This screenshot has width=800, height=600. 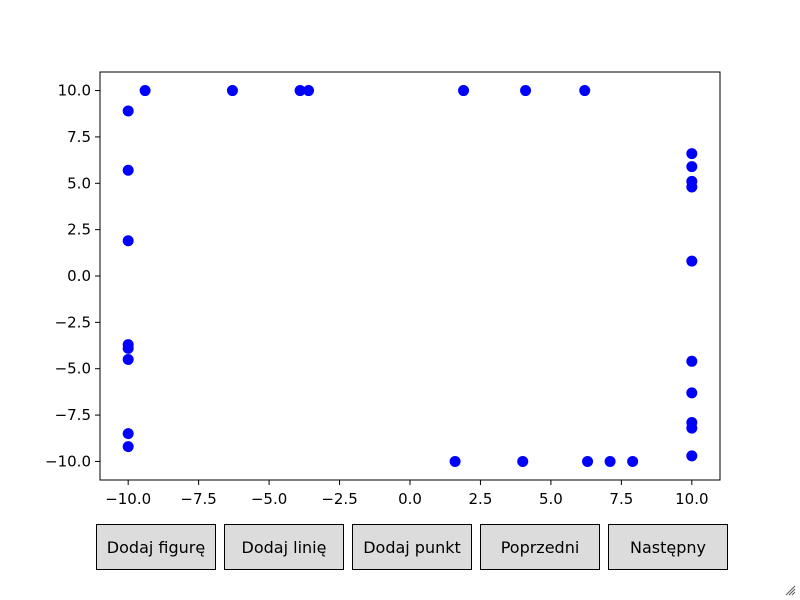 I want to click on y-tick-label: 2.5, so click(x=79, y=230).